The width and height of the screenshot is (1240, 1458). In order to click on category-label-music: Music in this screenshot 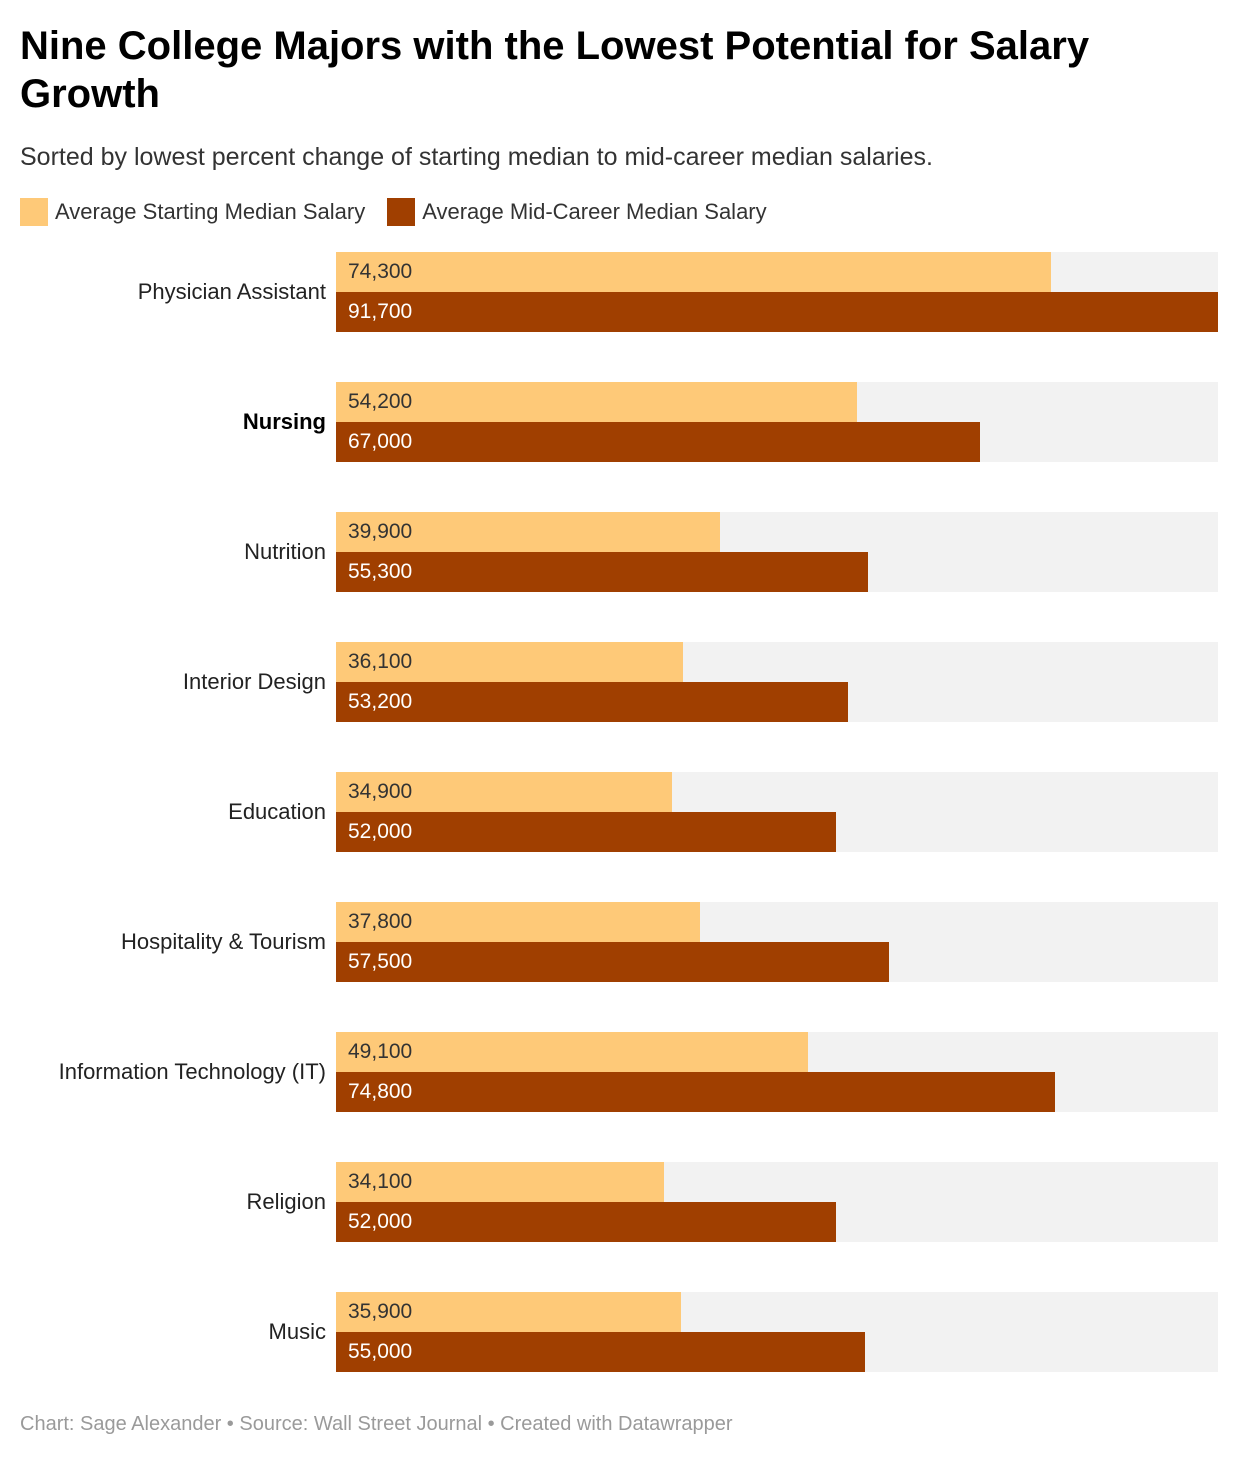, I will do `click(297, 1331)`.